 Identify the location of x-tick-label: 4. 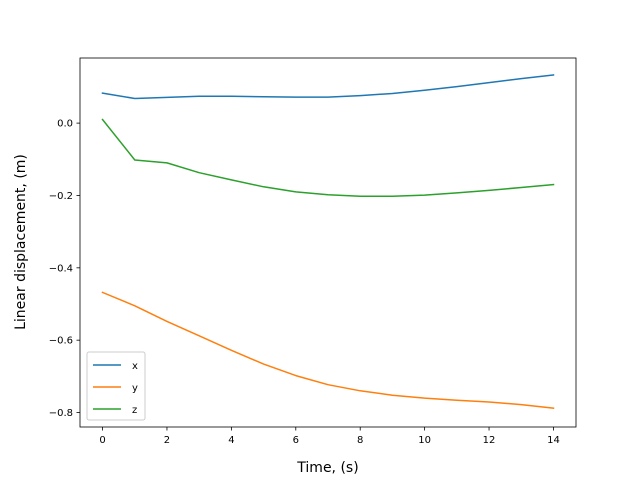
(231, 440).